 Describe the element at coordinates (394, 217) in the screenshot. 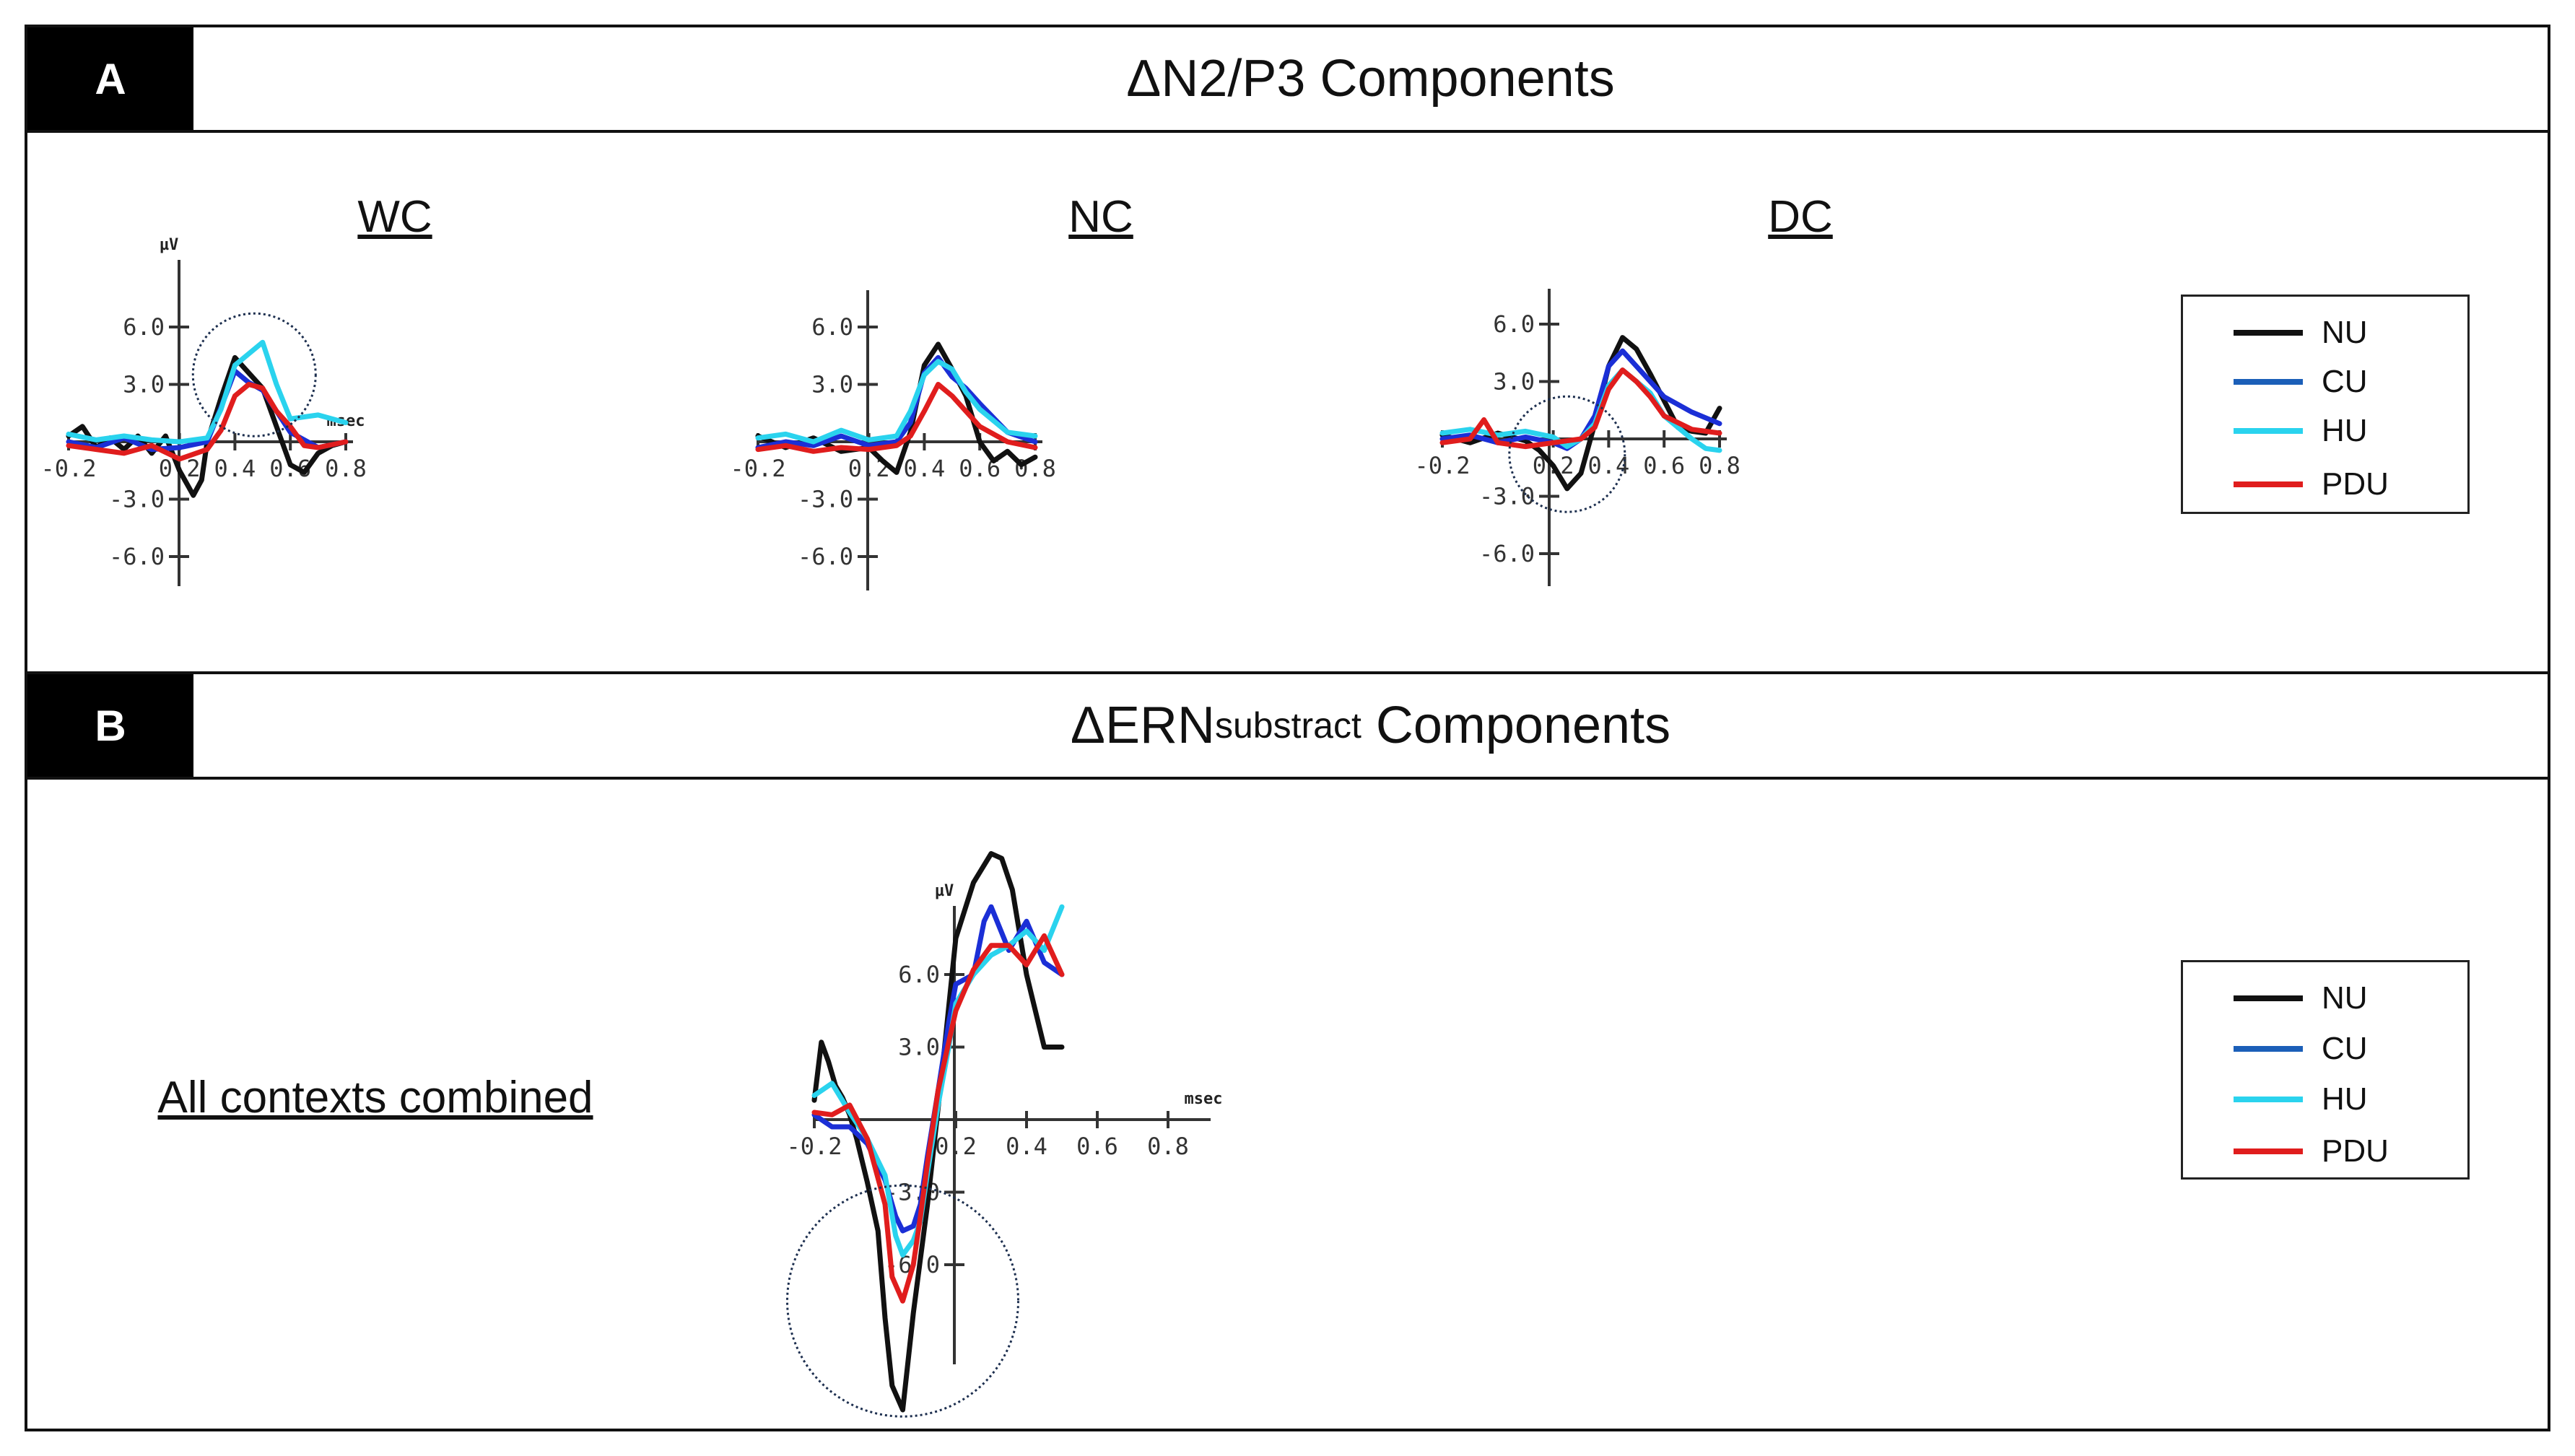

I see `chart-title-wc: WC` at that location.